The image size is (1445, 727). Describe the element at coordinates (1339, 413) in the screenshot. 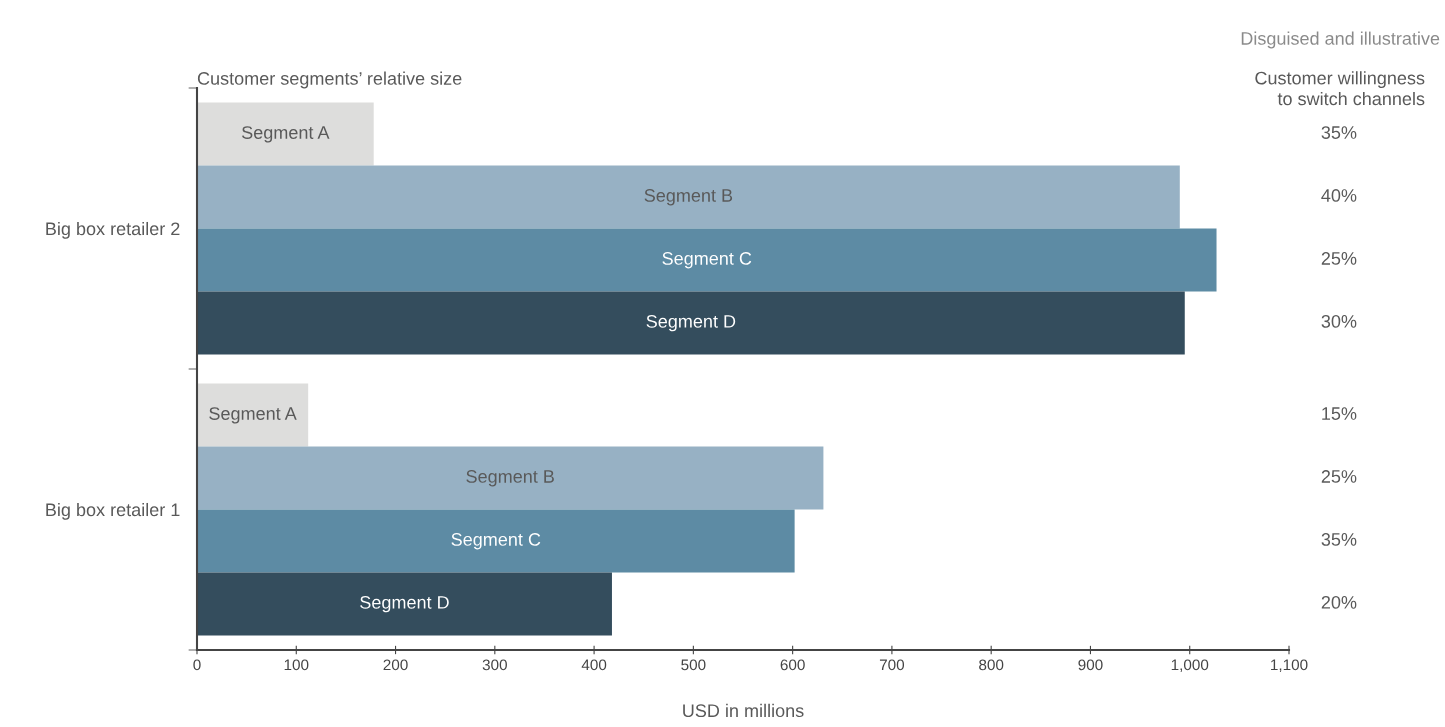

I see `text: 15%` at that location.